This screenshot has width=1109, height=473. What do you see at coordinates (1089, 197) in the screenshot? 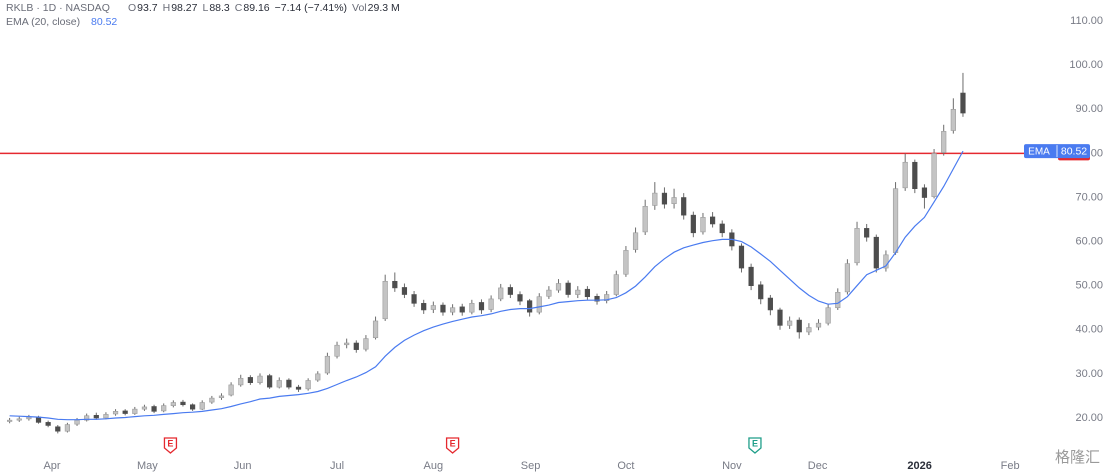
I see `y-tick-label: 70.00` at bounding box center [1089, 197].